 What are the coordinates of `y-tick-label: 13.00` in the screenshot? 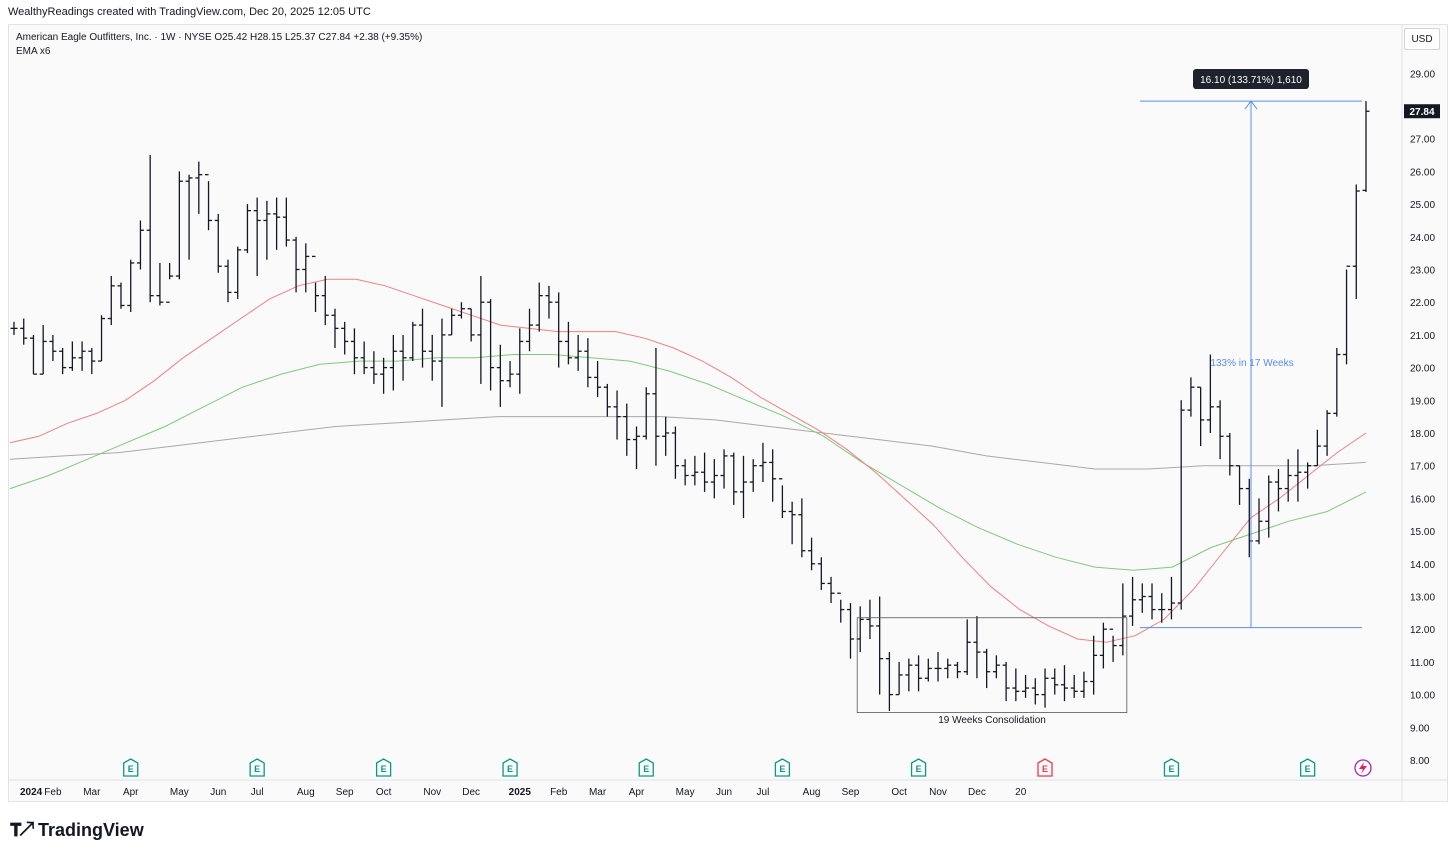 It's located at (1422, 598).